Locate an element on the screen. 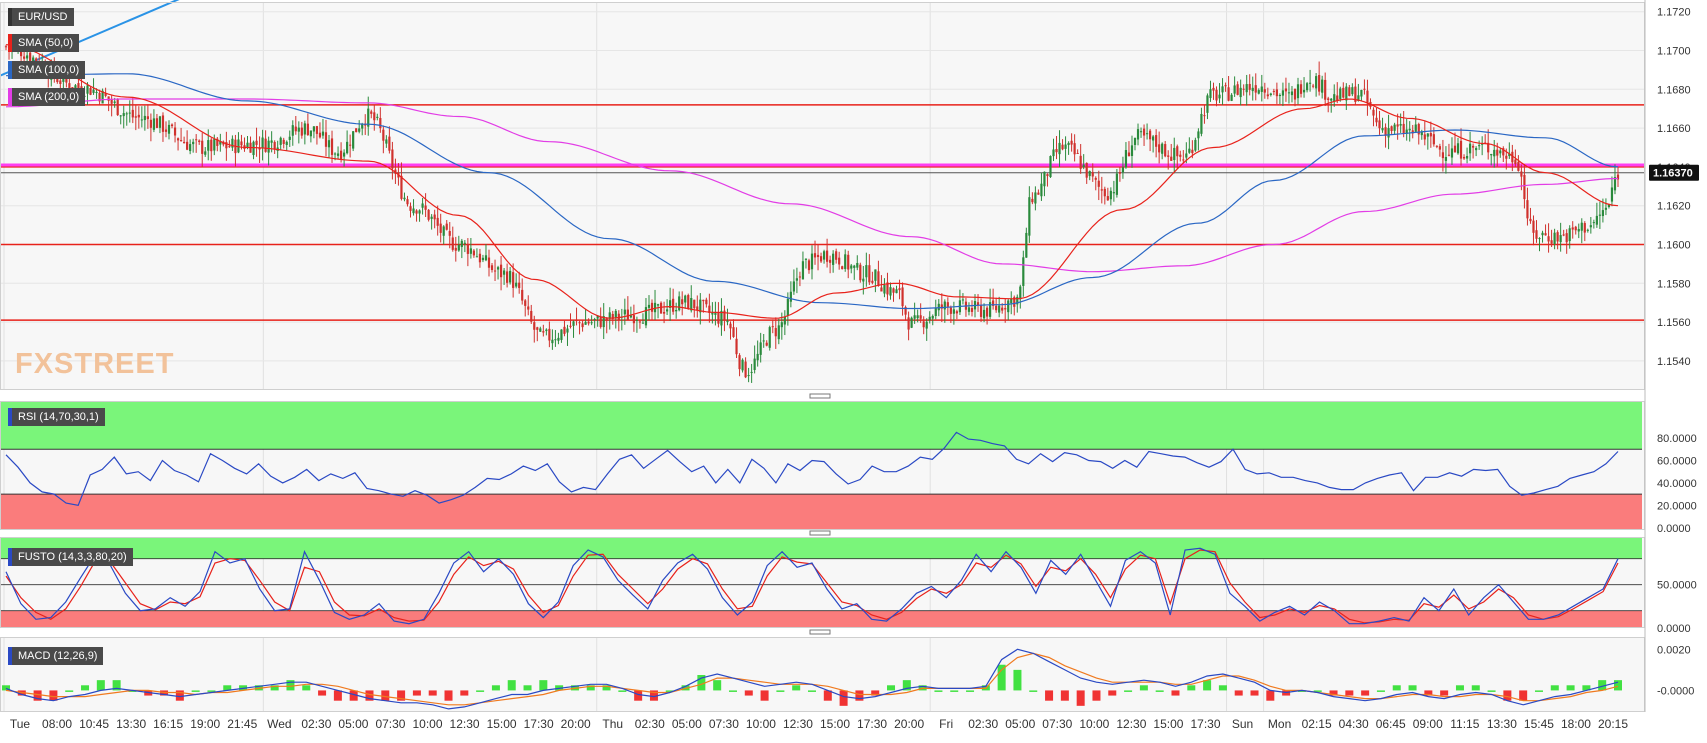 This screenshot has height=743, width=1707. x-tick-label: 15:45 is located at coordinates (1539, 724).